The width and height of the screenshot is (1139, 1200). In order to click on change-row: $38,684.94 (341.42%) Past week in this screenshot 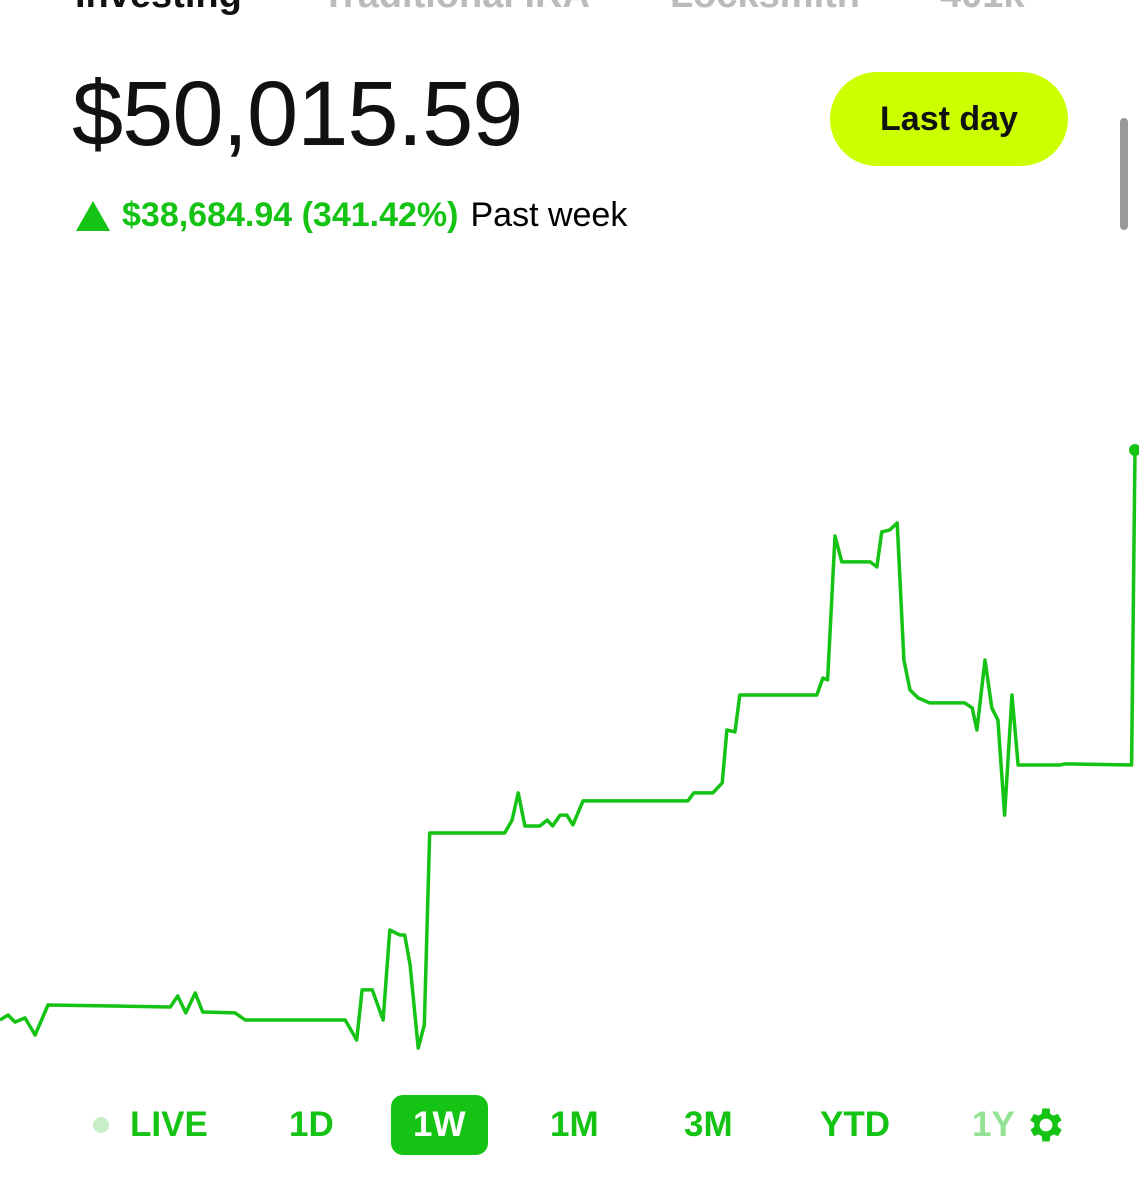, I will do `click(351, 215)`.